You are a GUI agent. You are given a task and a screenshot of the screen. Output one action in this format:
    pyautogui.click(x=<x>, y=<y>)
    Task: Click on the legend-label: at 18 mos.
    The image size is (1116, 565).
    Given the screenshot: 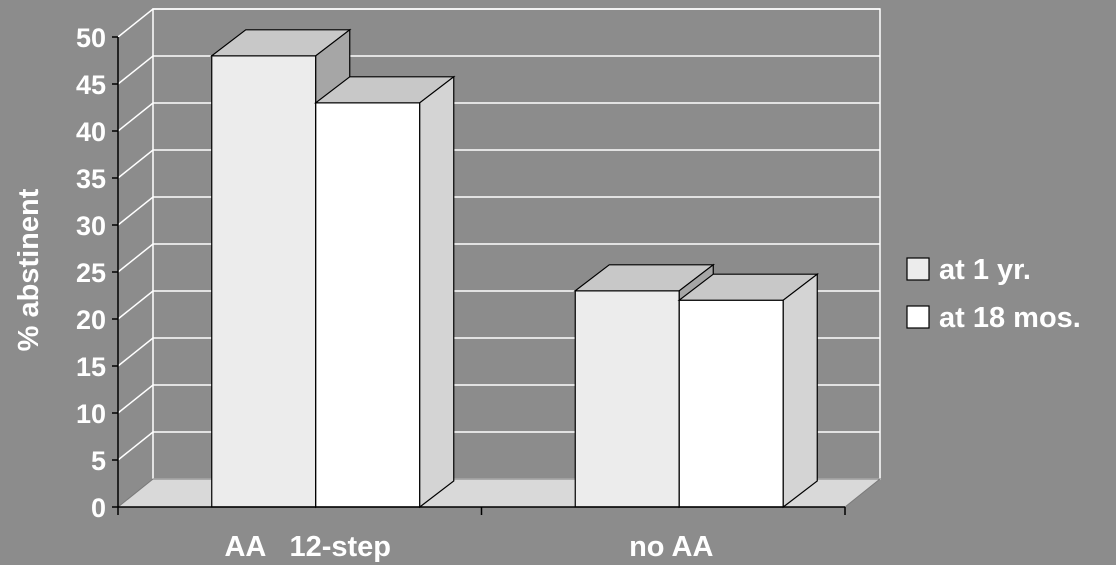 What is the action you would take?
    pyautogui.click(x=1010, y=318)
    